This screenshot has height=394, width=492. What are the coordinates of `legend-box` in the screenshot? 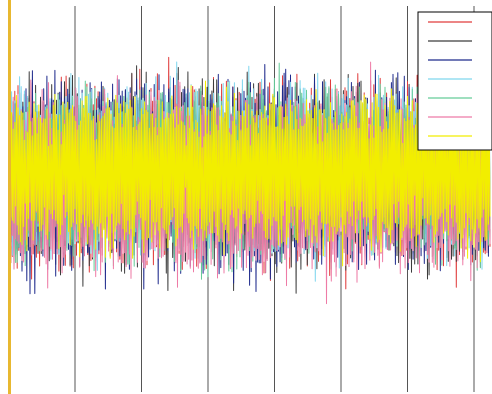 It's located at (454, 81).